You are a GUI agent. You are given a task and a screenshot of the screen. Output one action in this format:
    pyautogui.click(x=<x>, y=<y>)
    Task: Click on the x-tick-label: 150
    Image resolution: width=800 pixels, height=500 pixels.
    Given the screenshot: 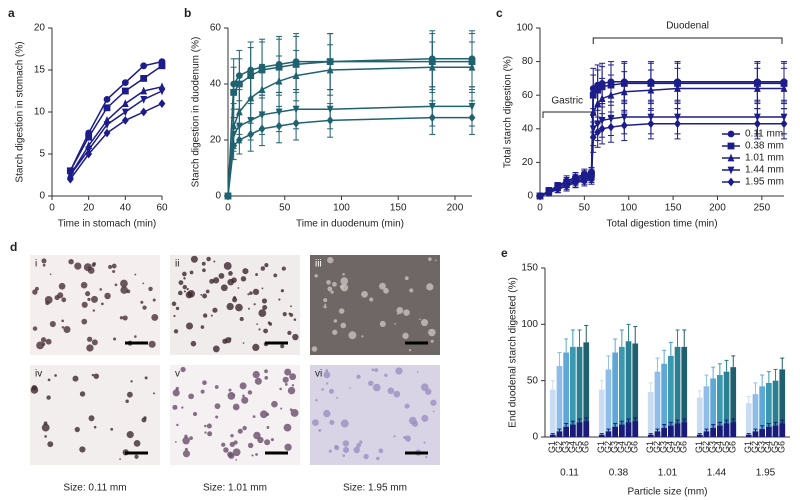 What is the action you would take?
    pyautogui.click(x=673, y=208)
    